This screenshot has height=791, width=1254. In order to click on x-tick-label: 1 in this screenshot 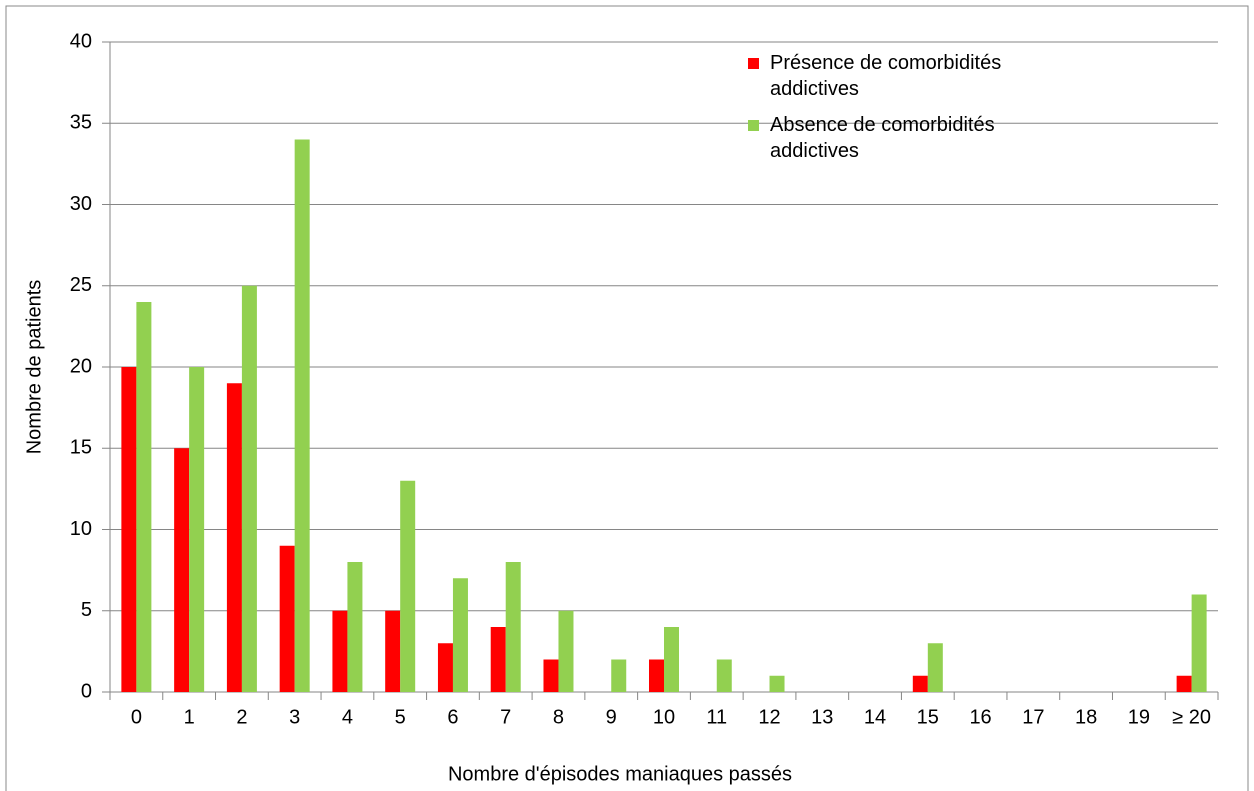, I will do `click(189, 717)`.